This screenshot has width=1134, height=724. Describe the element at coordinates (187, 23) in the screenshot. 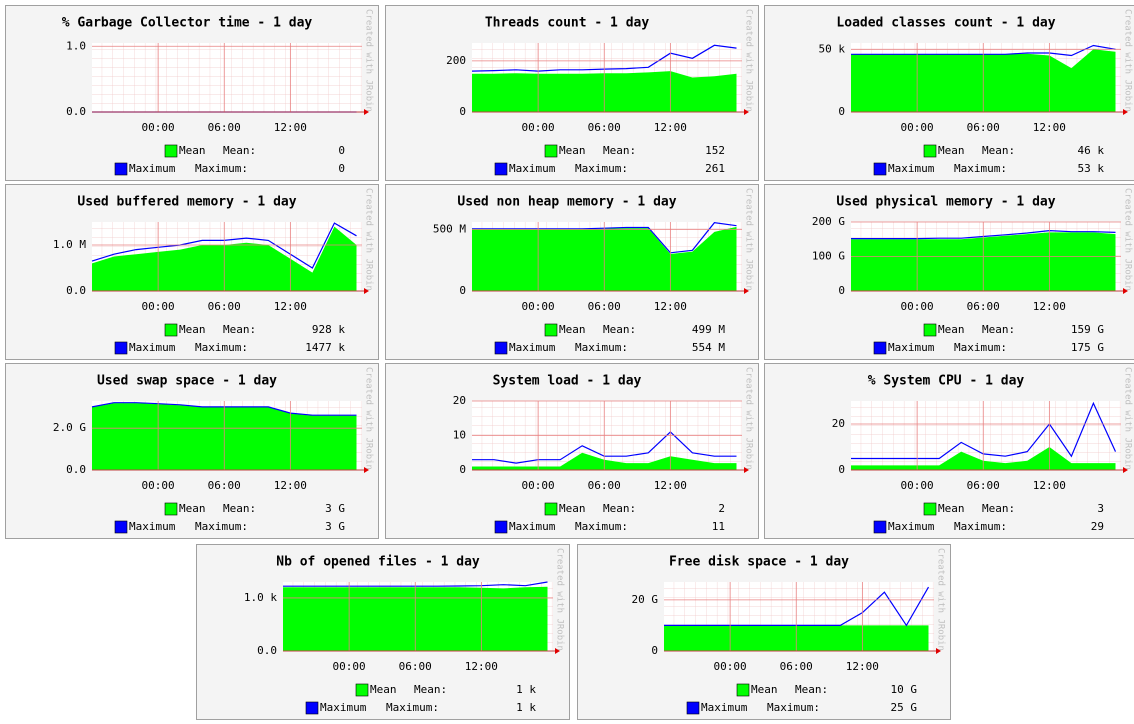

I see `chart-title: % Garbage Collector time - 1 day` at that location.